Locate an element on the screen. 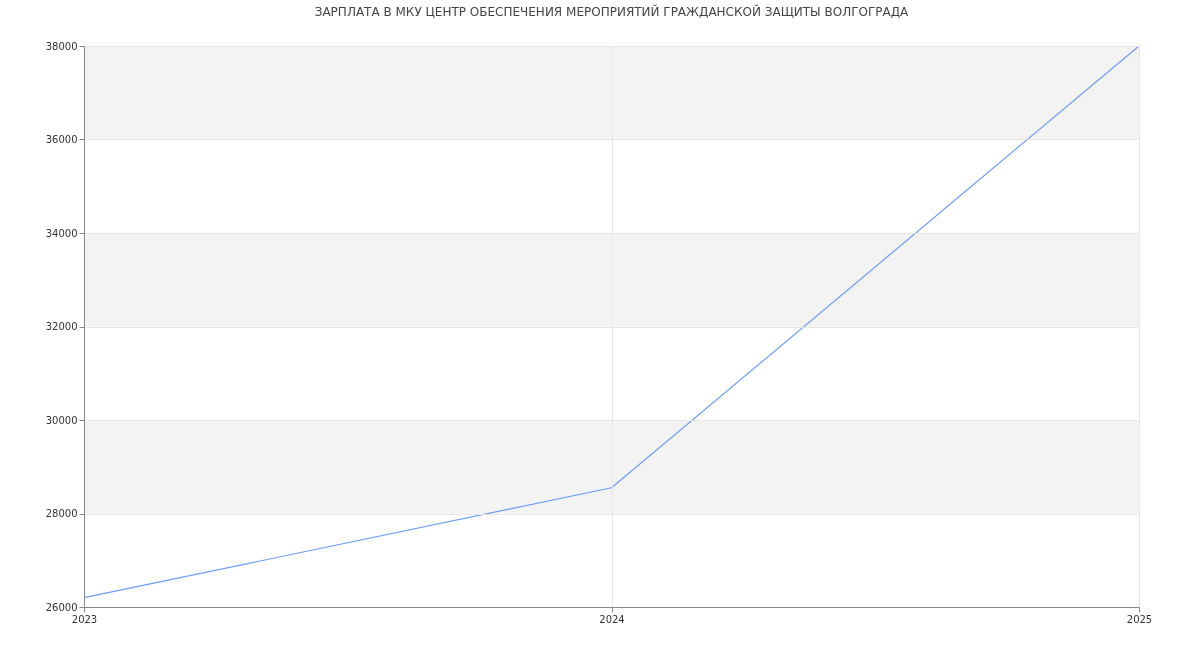 The width and height of the screenshot is (1200, 650). y-tick-label: 38000 is located at coordinates (61, 46).